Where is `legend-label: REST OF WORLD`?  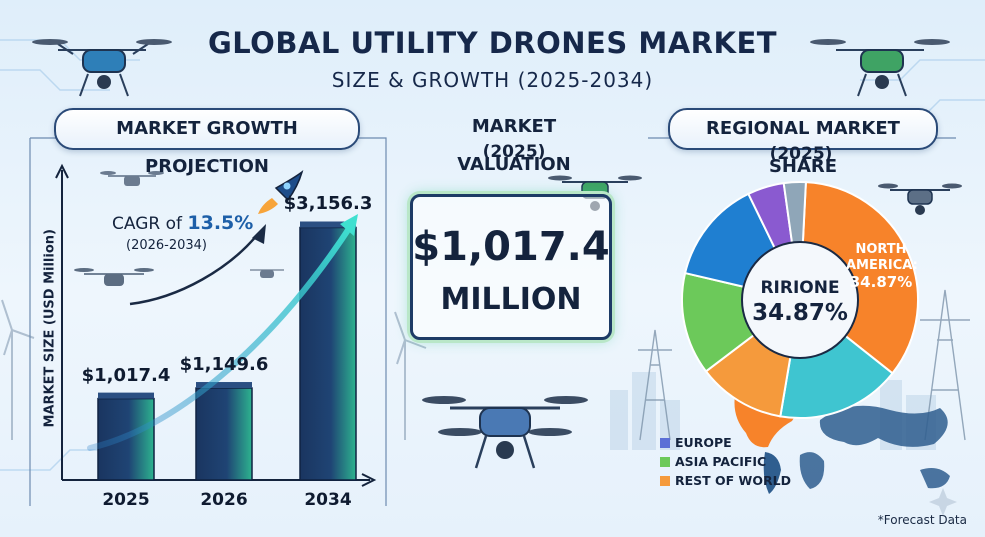 legend-label: REST OF WORLD is located at coordinates (733, 480).